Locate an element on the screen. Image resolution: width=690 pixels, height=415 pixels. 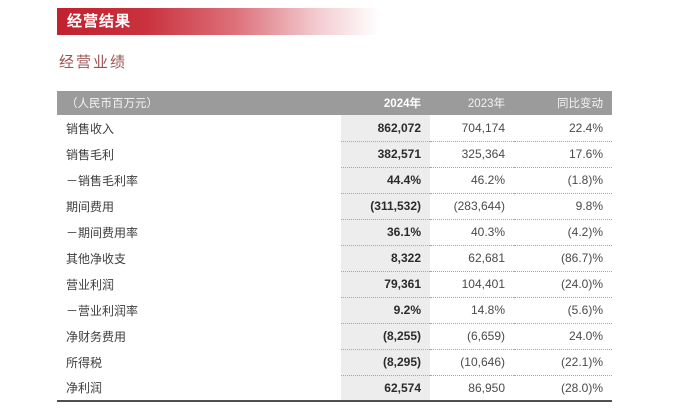
value-2023: (283,644) is located at coordinates (472, 205).